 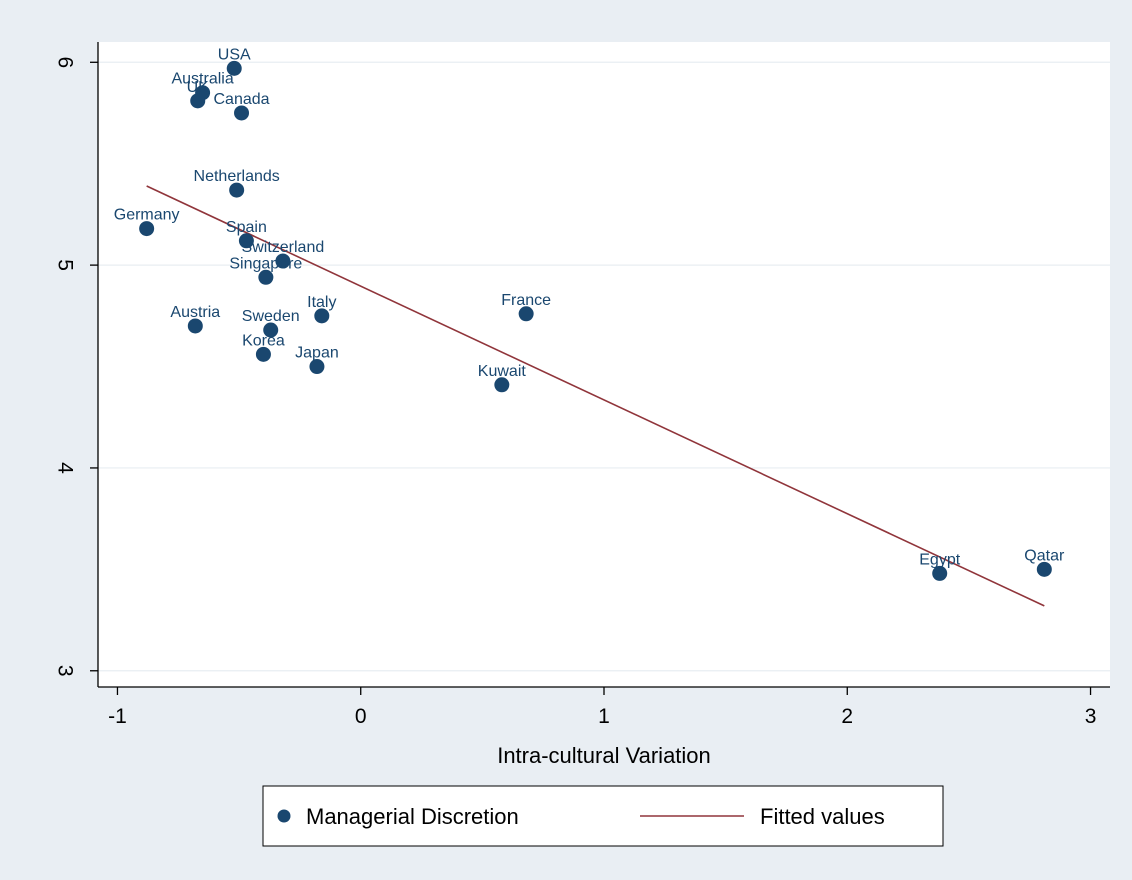 What do you see at coordinates (265, 263) in the screenshot?
I see `point-label-singapore: Singapore` at bounding box center [265, 263].